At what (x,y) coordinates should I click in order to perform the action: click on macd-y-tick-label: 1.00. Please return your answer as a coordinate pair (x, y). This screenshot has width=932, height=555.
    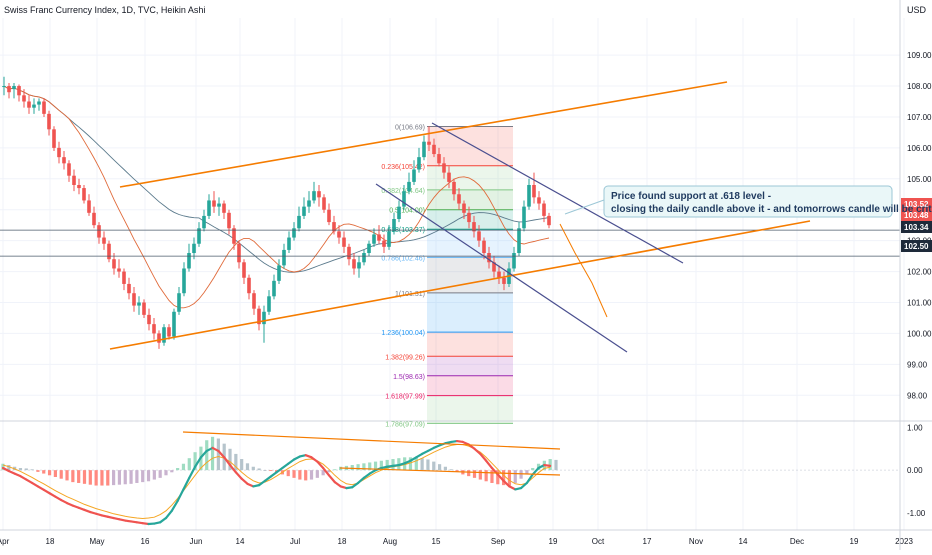
    Looking at the image, I should click on (915, 427).